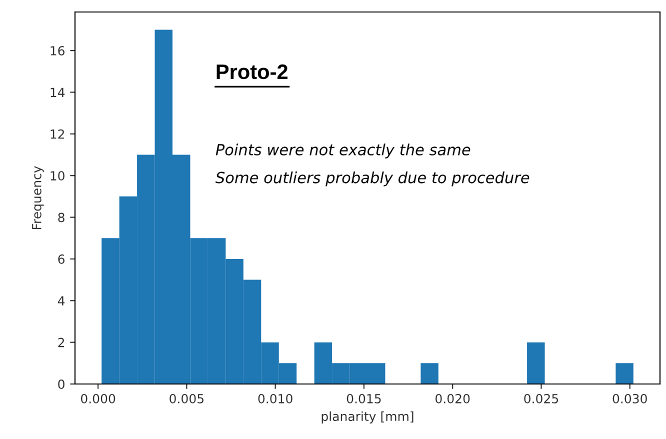 This screenshot has height=439, width=666. What do you see at coordinates (252, 72) in the screenshot?
I see `annotation: Proto-2` at bounding box center [252, 72].